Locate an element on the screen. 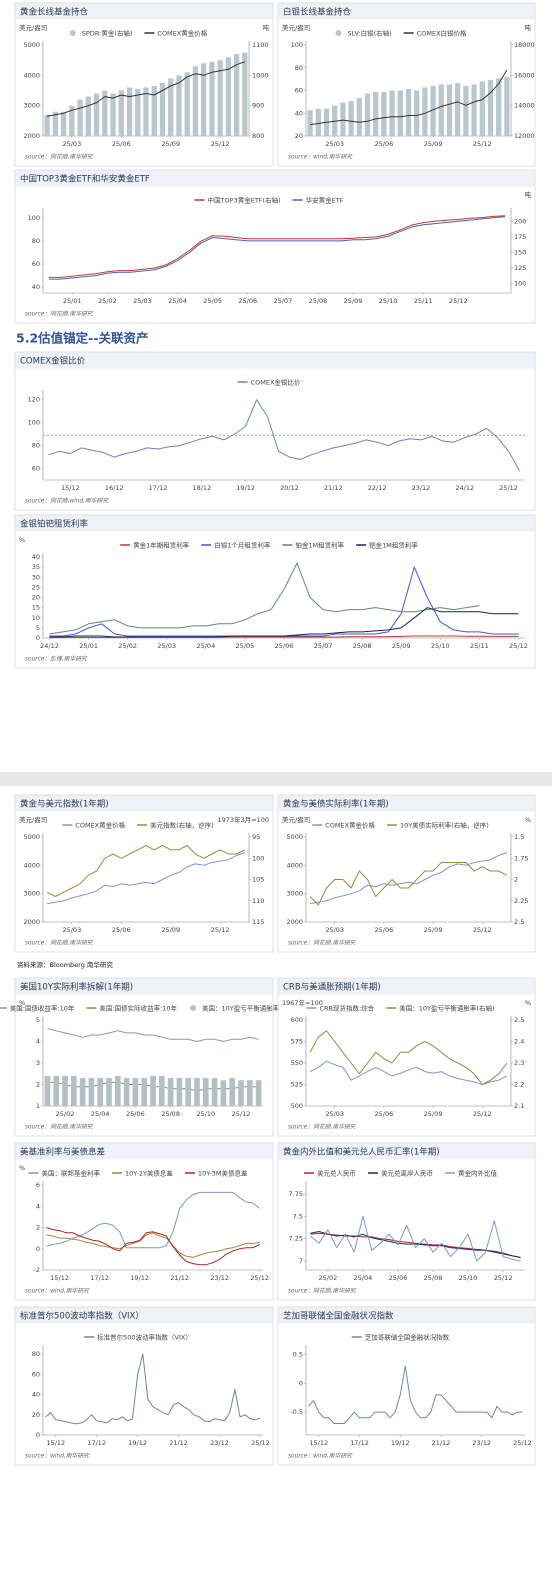 The height and width of the screenshot is (1570, 552). x-tick-label: 21/12 is located at coordinates (333, 488).